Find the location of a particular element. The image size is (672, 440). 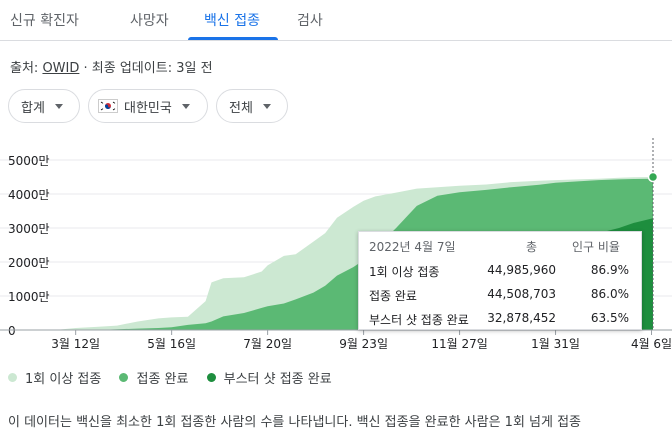

legend-item: 1회 이상 접종 is located at coordinates (54, 377).